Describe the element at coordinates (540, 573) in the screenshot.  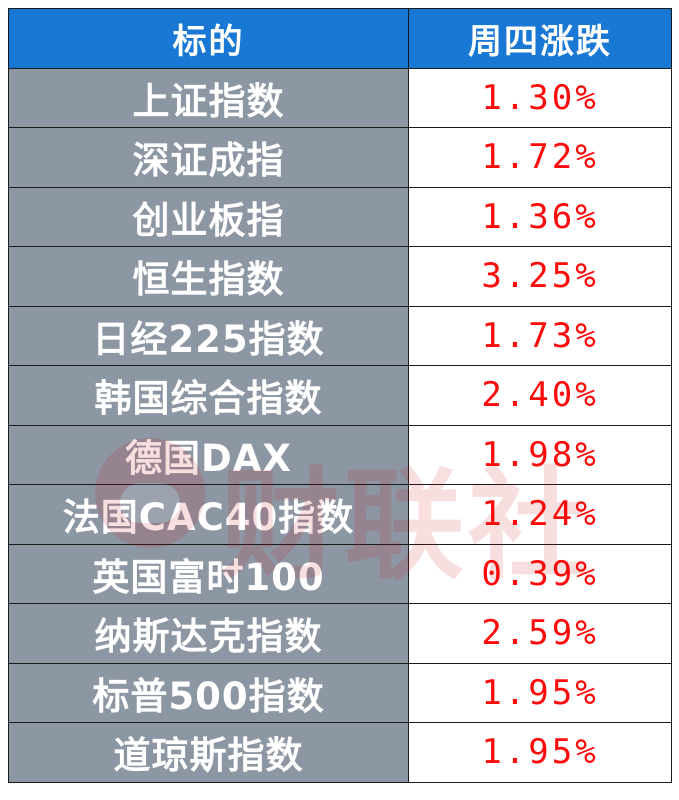
I see `change-value-cell: 0.39%` at that location.